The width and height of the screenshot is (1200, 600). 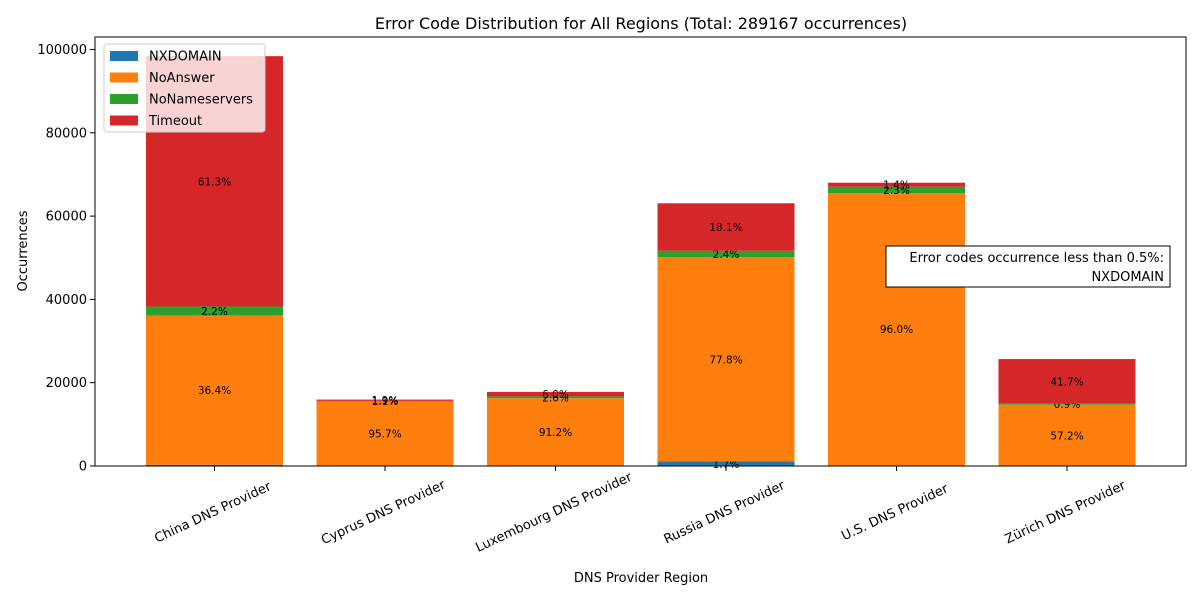 I want to click on y-tick-label: 0, so click(x=83, y=467).